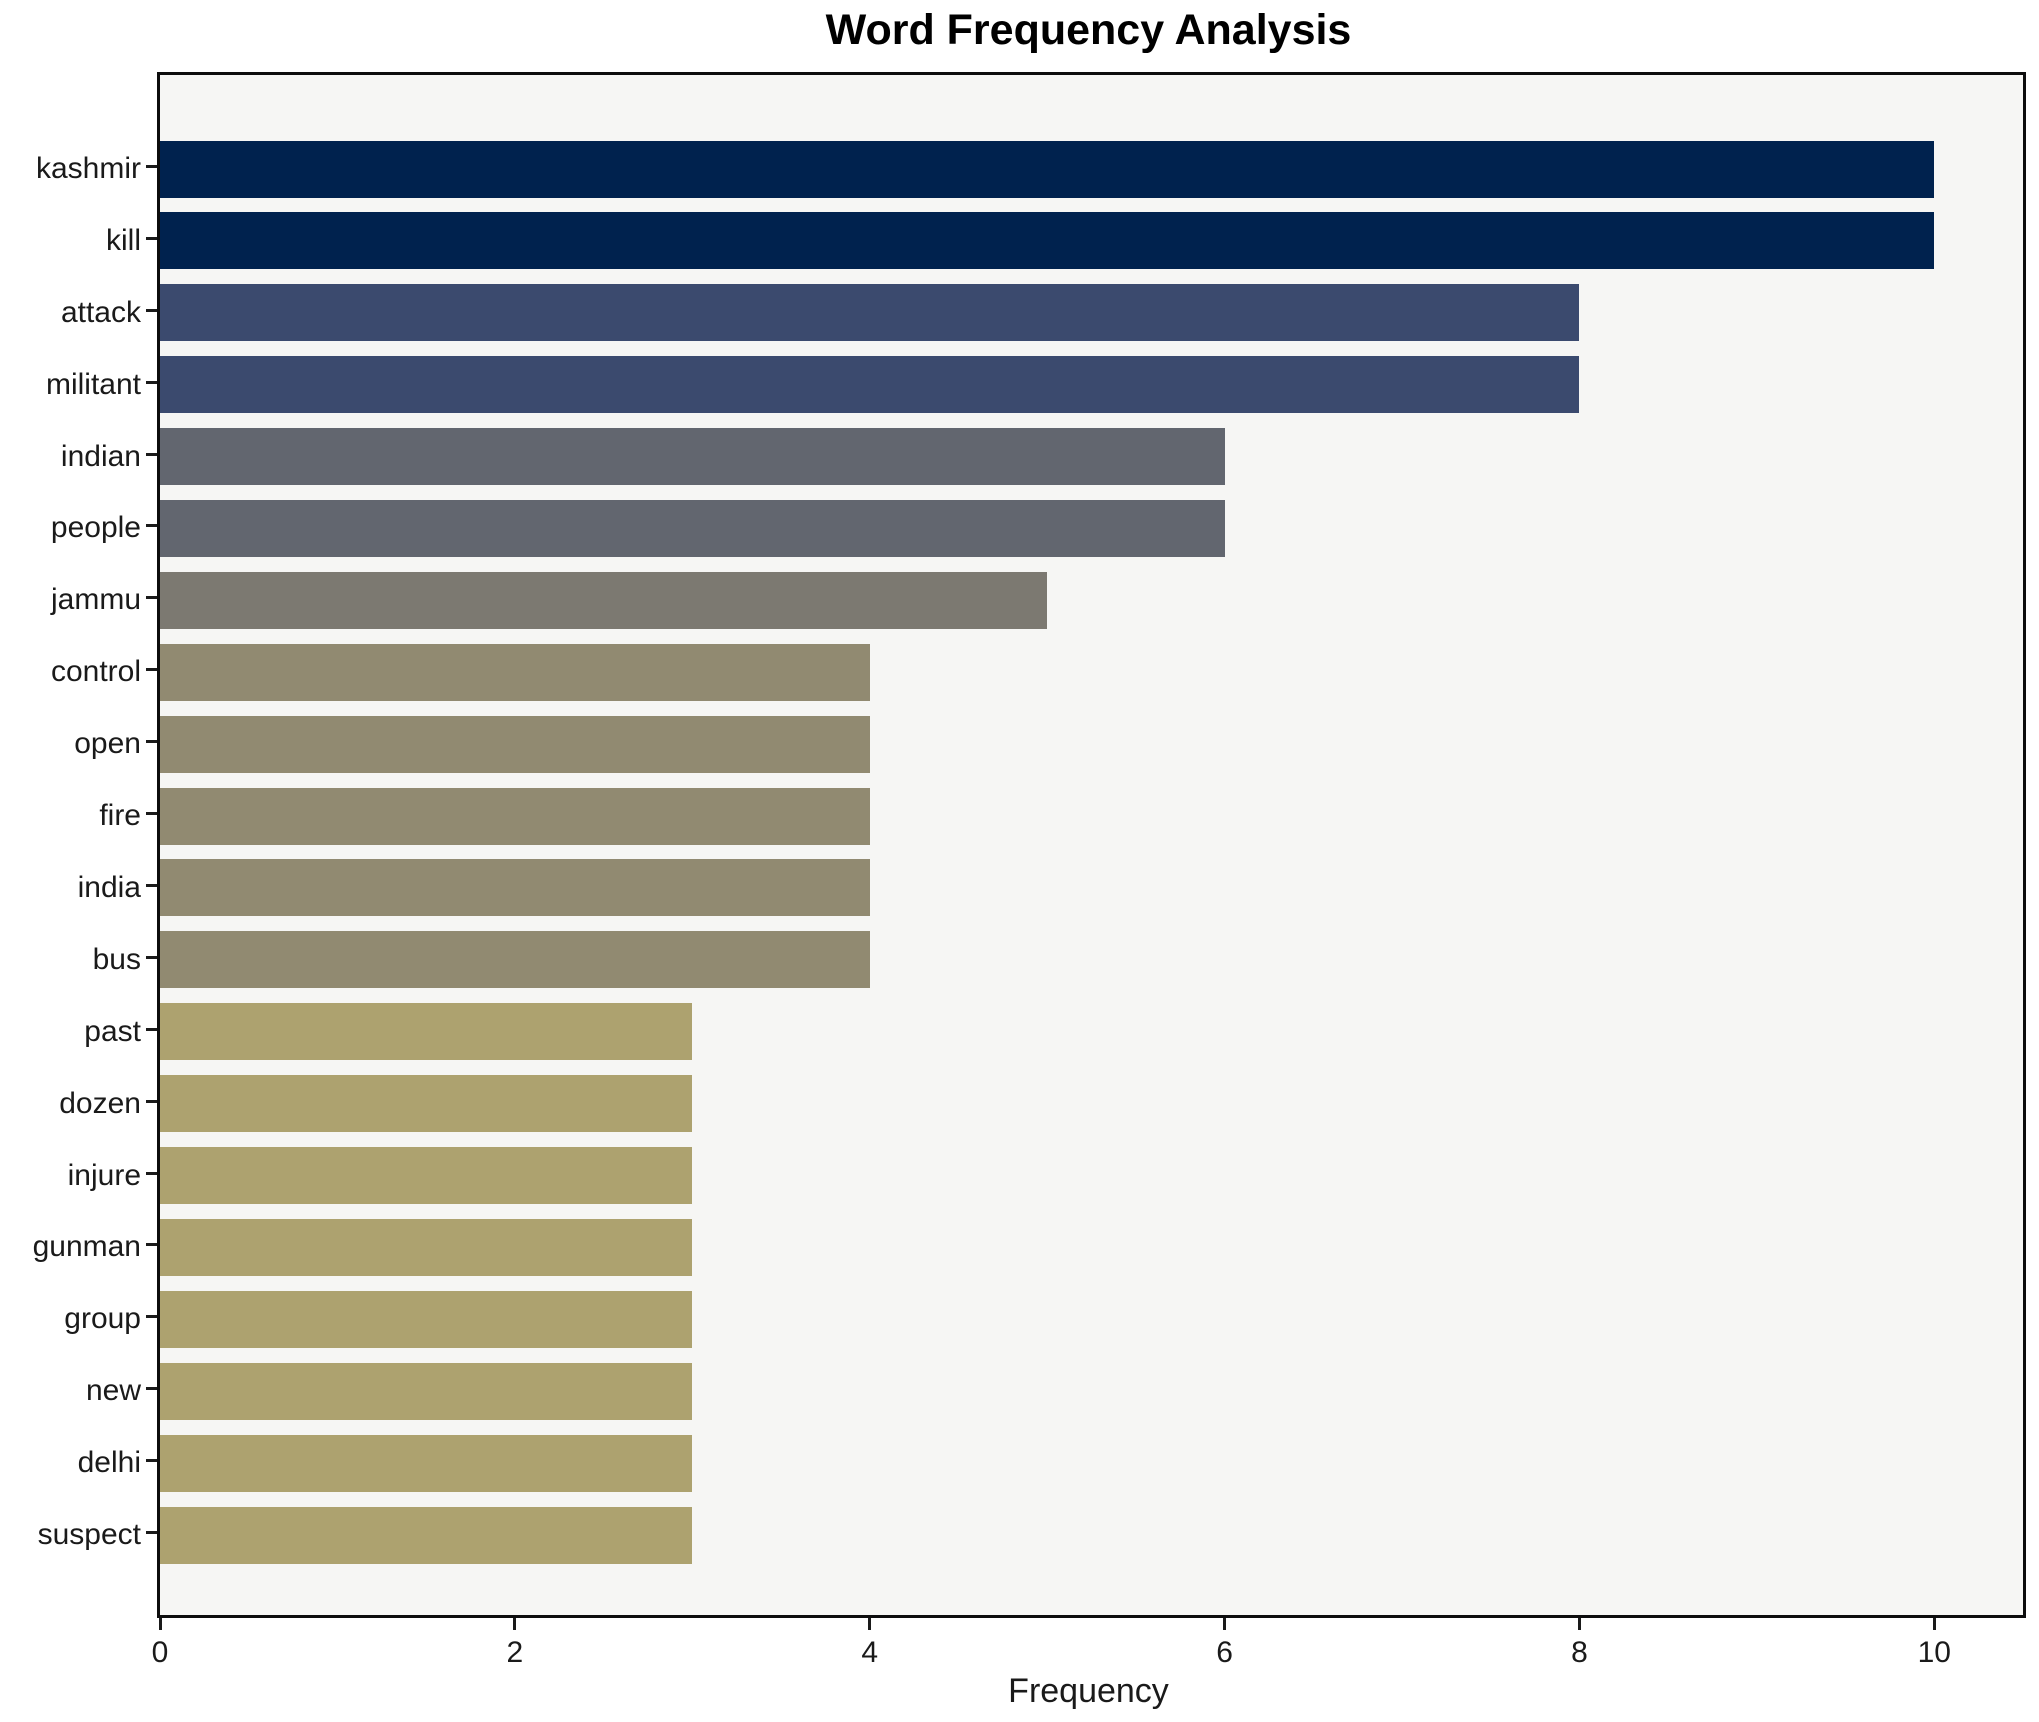 Image resolution: width=2039 pixels, height=1722 pixels. Describe the element at coordinates (100, 456) in the screenshot. I see `y-tick-label: indian` at that location.